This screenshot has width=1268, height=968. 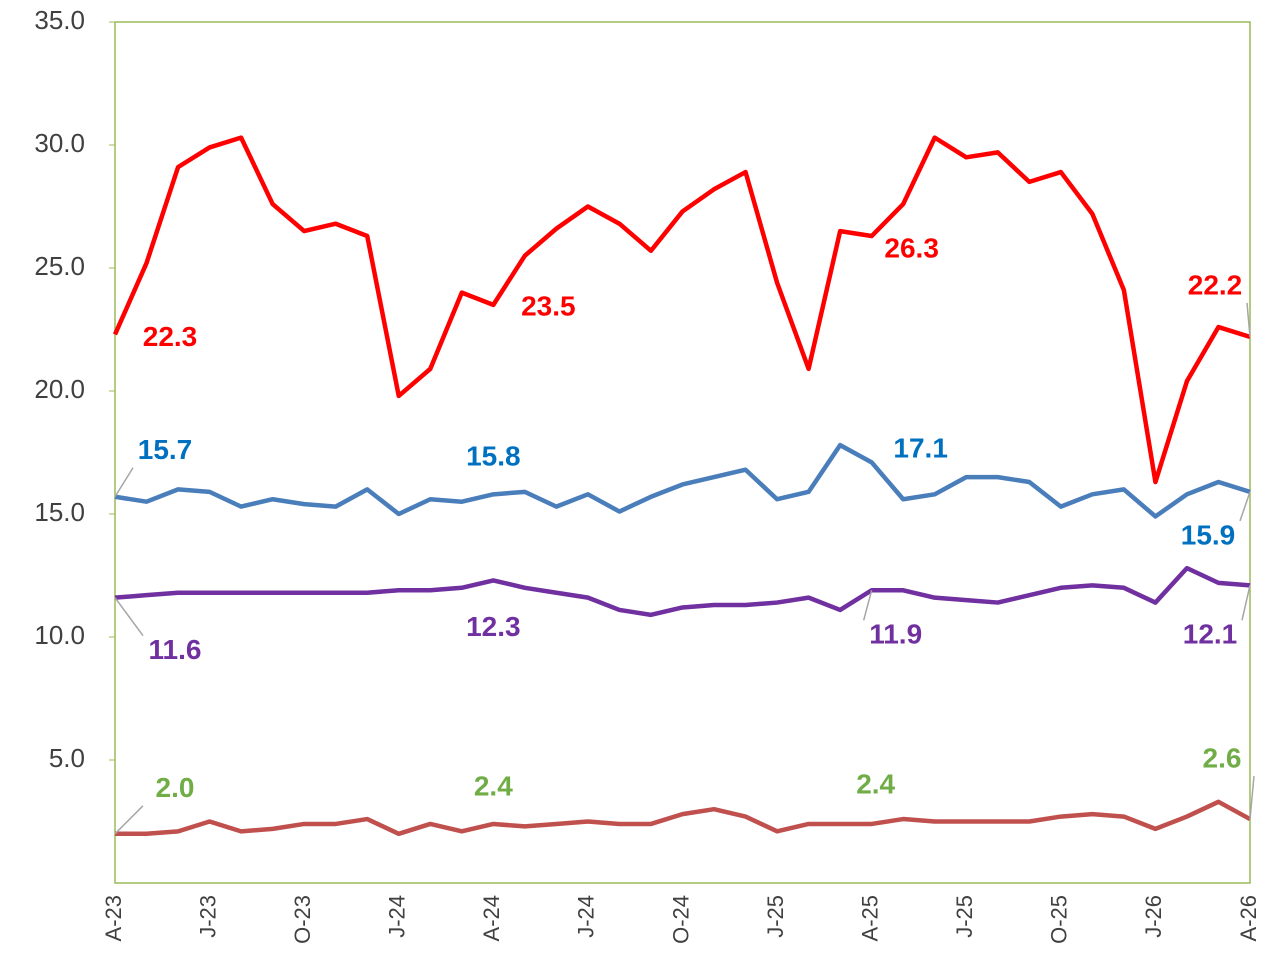 I want to click on y-tick-label: 20.0, so click(x=59, y=389).